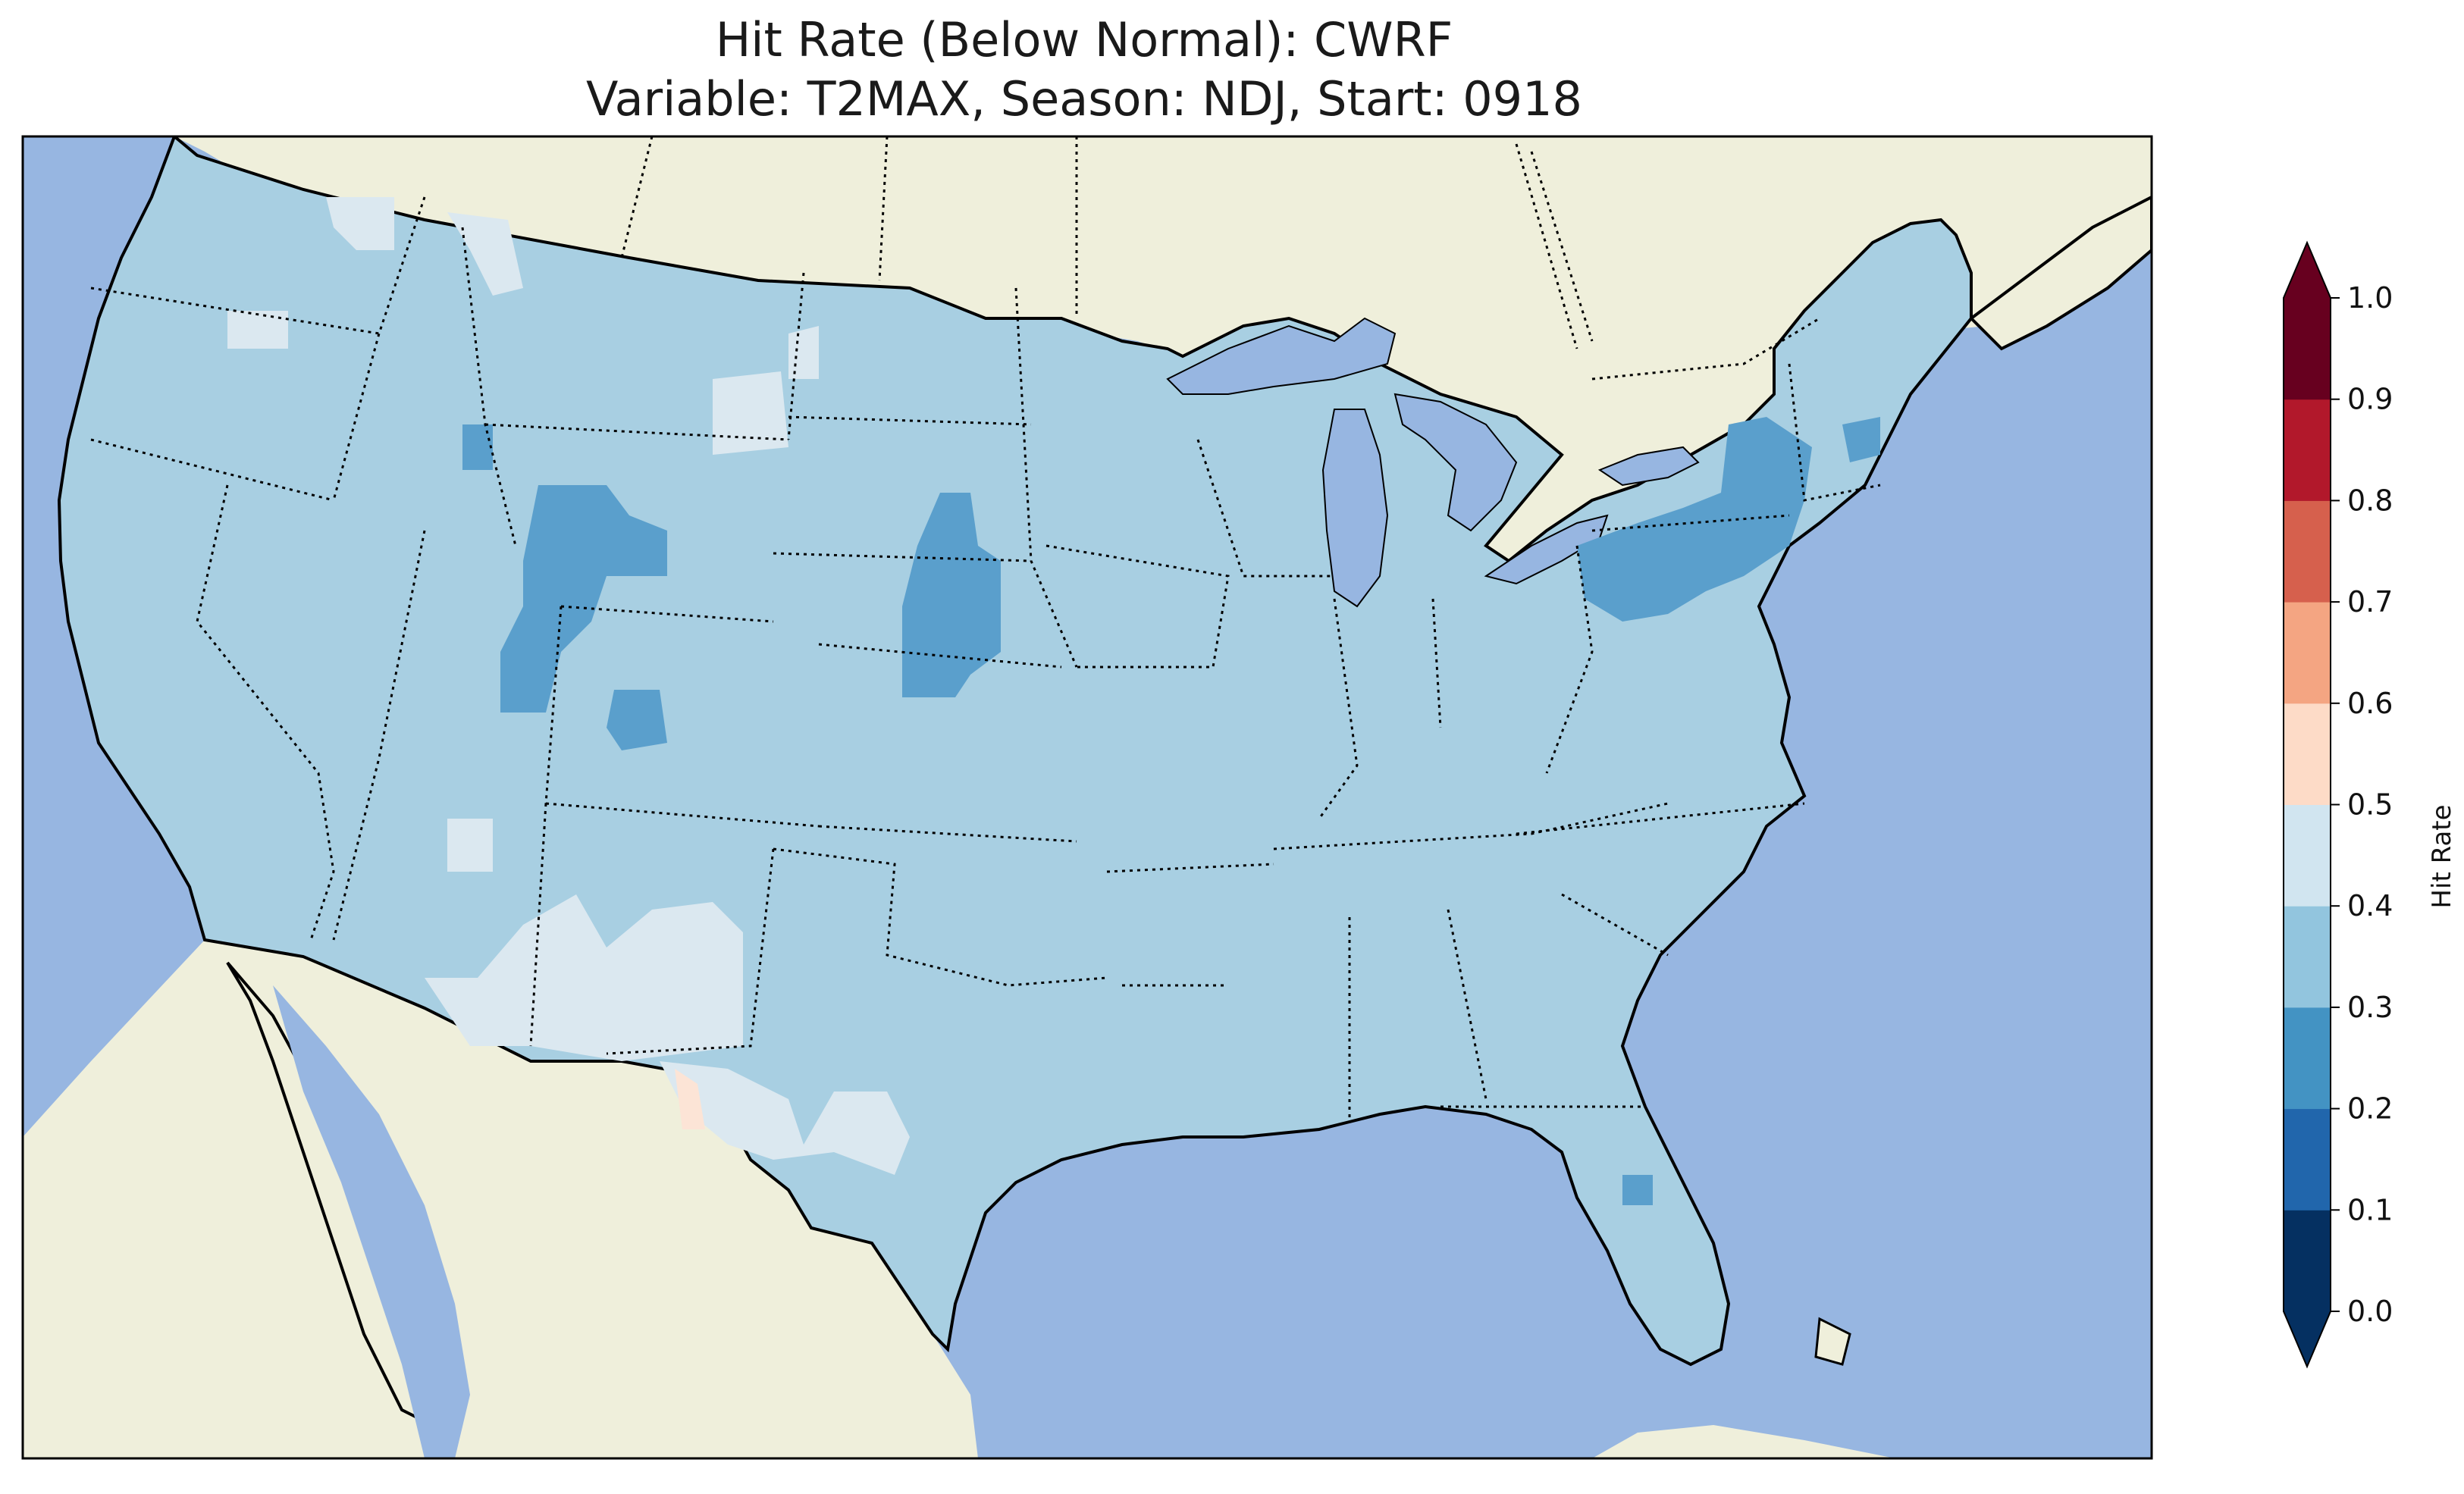 The height and width of the screenshot is (1494, 2464). I want to click on patch-big-bend, so click(690, 1099).